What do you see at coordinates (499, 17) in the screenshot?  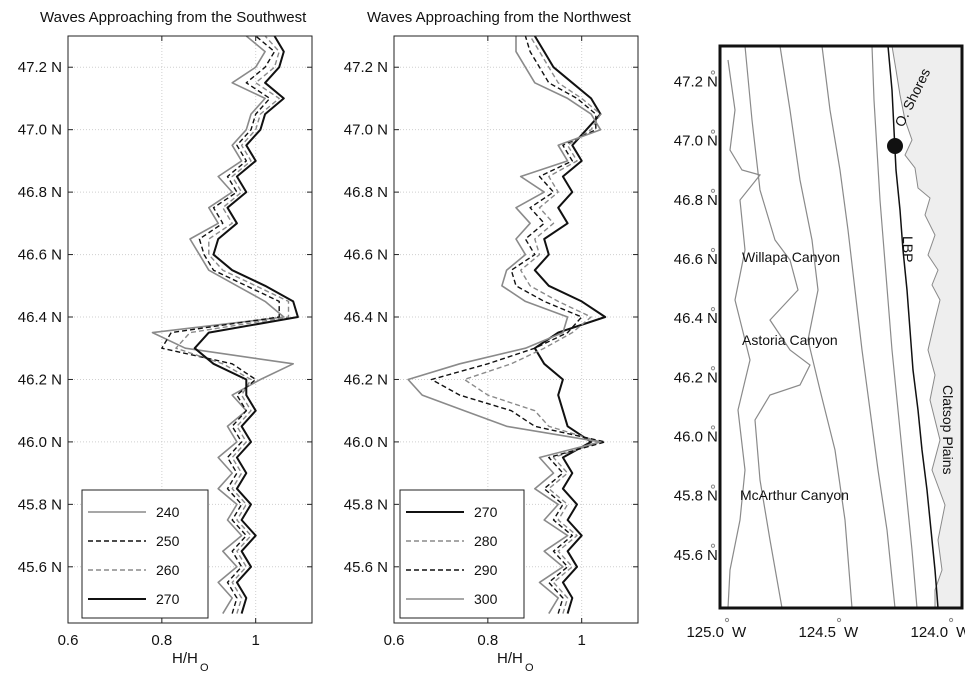 I see `chart-title-northwest: Waves Approaching from the Northwest` at bounding box center [499, 17].